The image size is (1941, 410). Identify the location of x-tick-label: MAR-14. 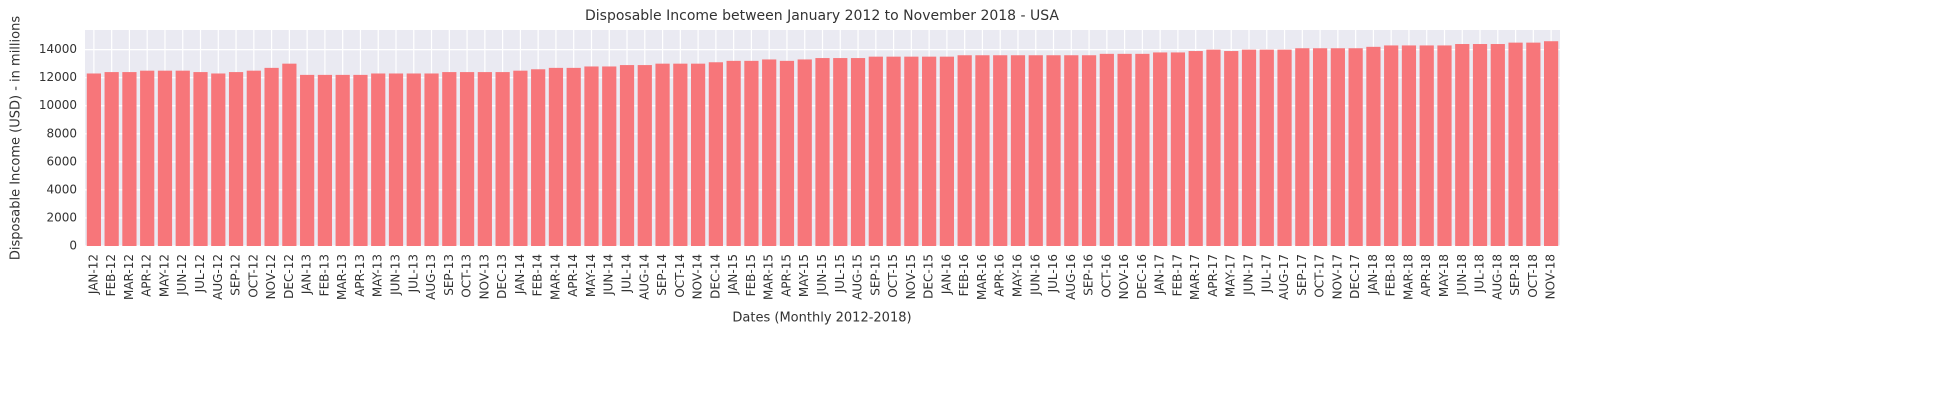
(555, 277).